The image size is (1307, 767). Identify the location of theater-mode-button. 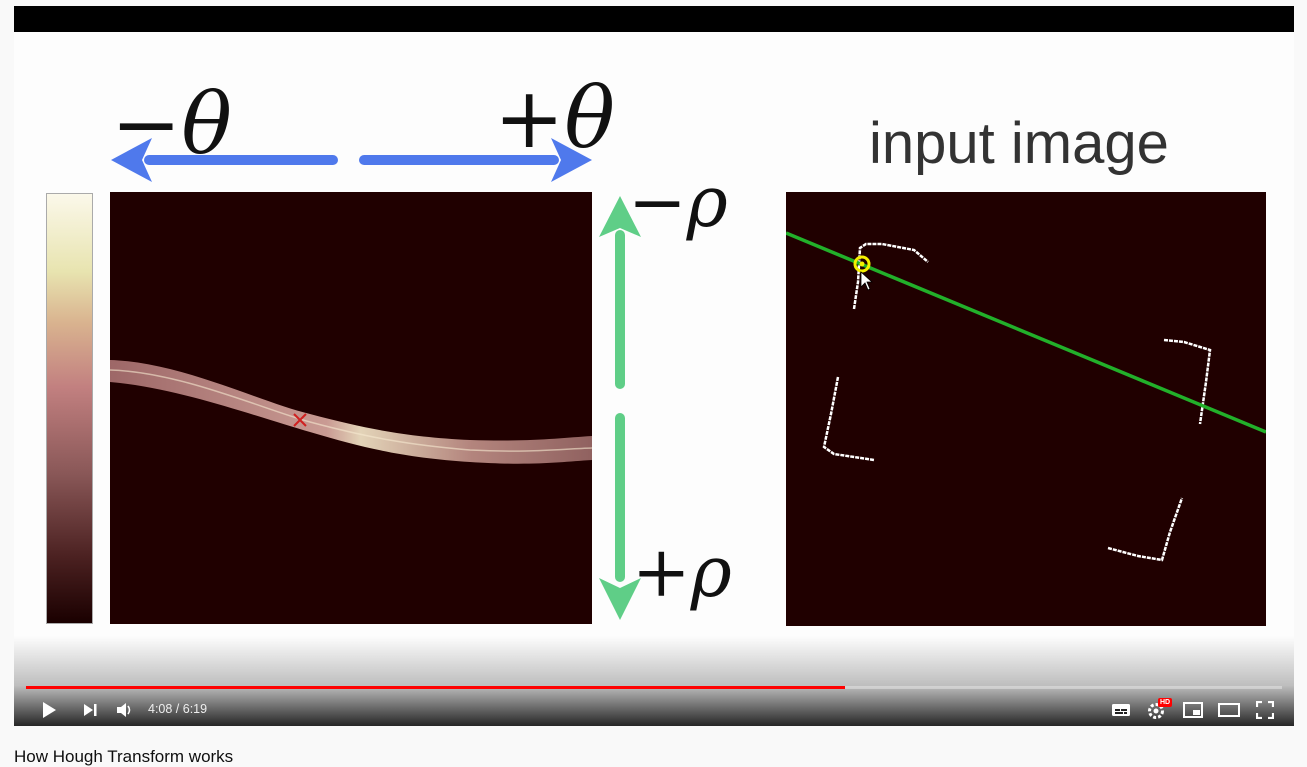
(1229, 710).